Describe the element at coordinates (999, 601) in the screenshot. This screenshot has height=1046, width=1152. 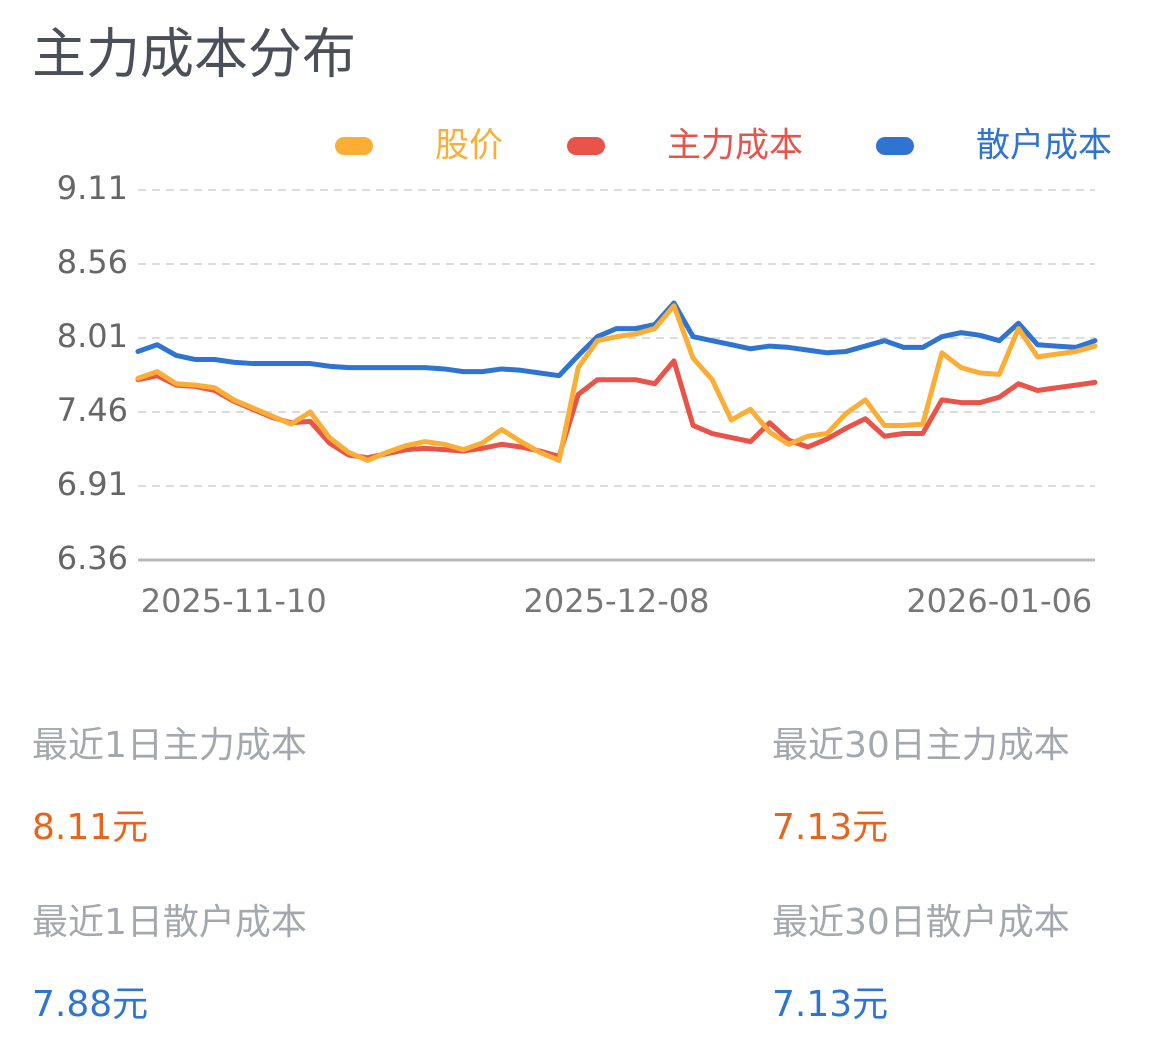
I see `x-tick-label: 2026-01-06` at that location.